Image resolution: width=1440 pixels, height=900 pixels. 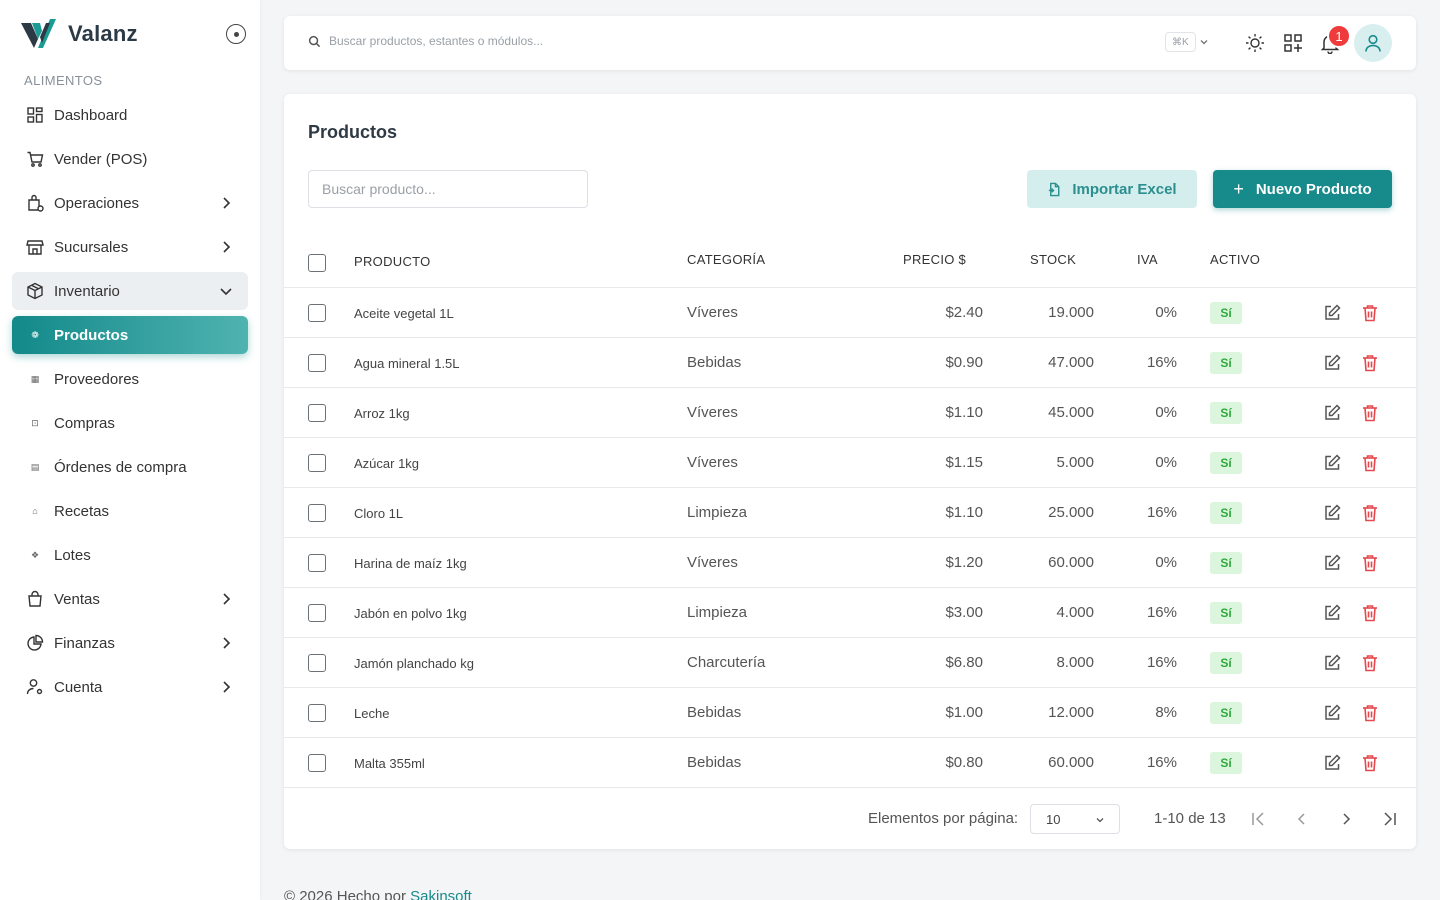 I want to click on cell-price: $2.40, so click(x=964, y=312).